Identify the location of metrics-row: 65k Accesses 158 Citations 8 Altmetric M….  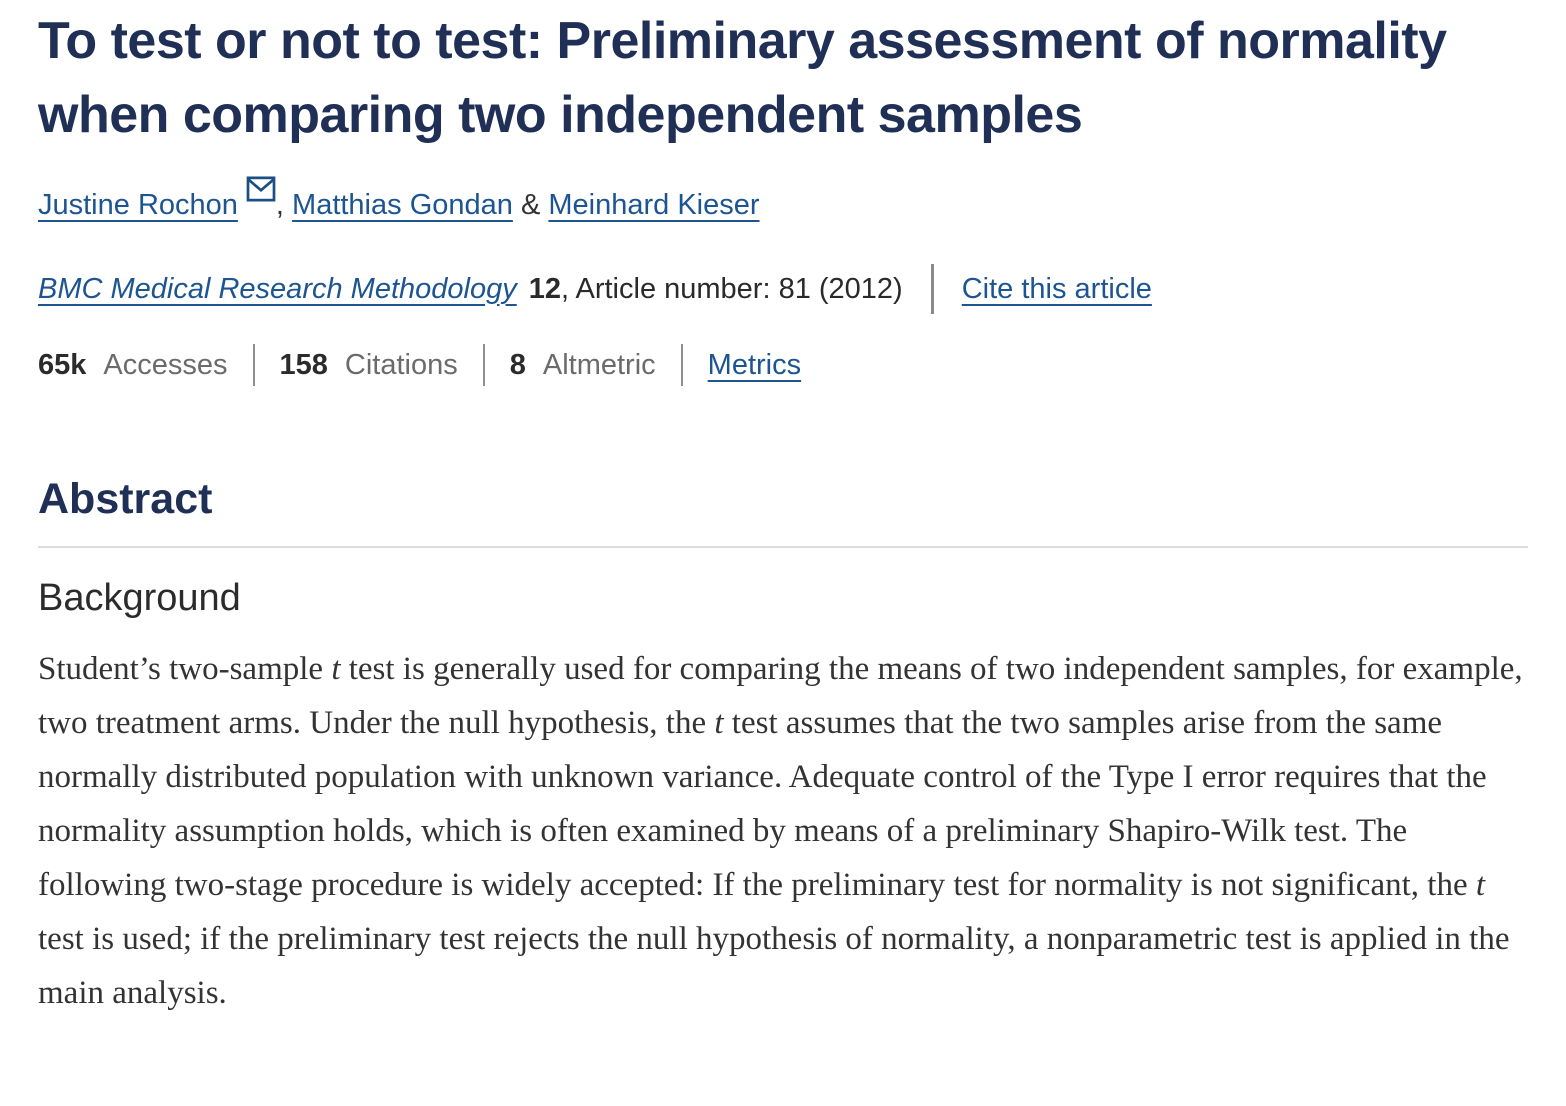
(783, 365).